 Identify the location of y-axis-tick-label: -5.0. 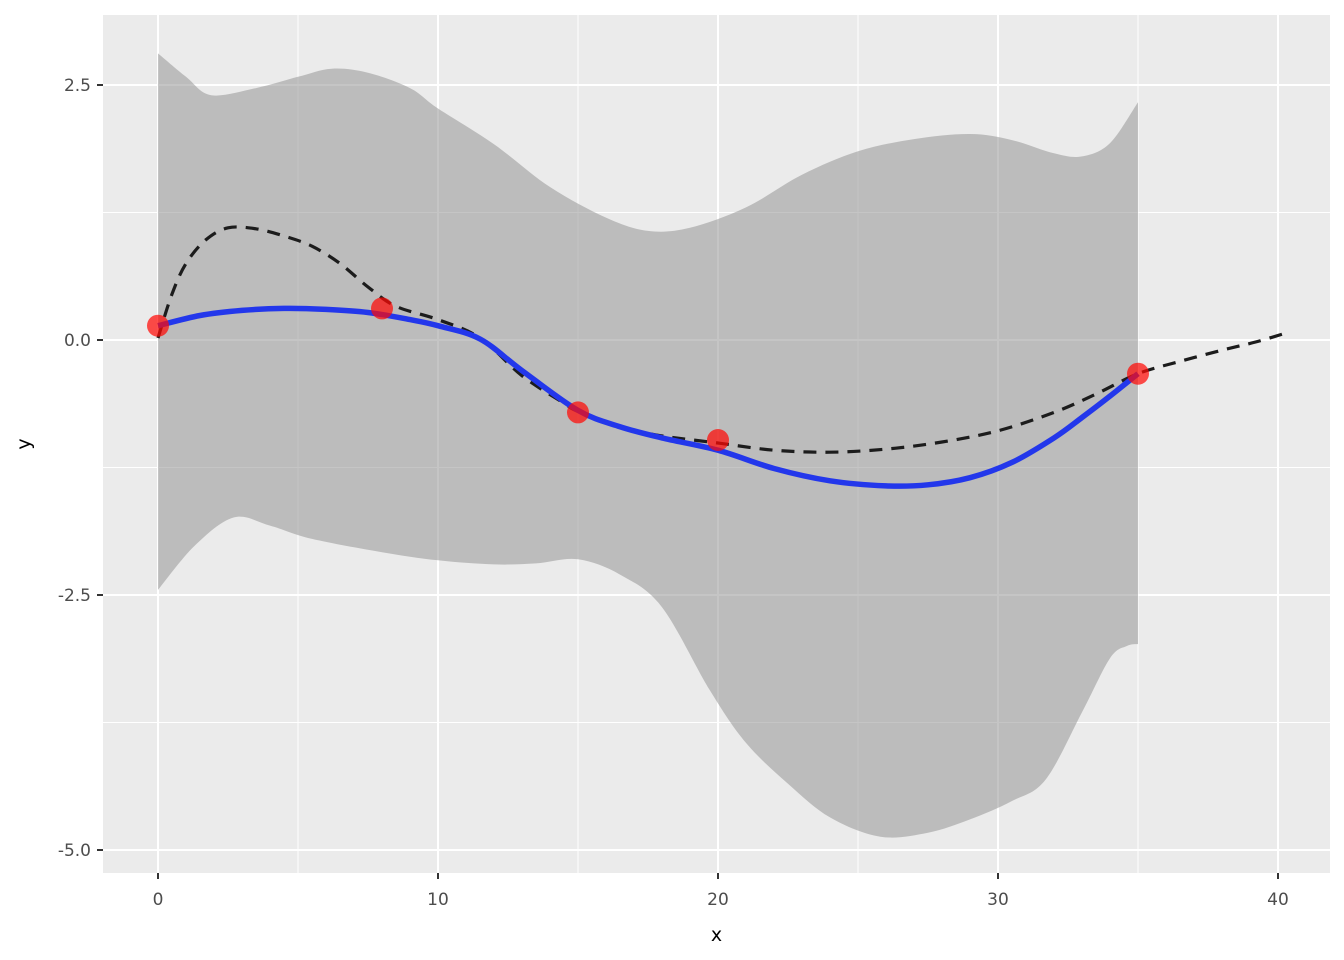
(74, 851).